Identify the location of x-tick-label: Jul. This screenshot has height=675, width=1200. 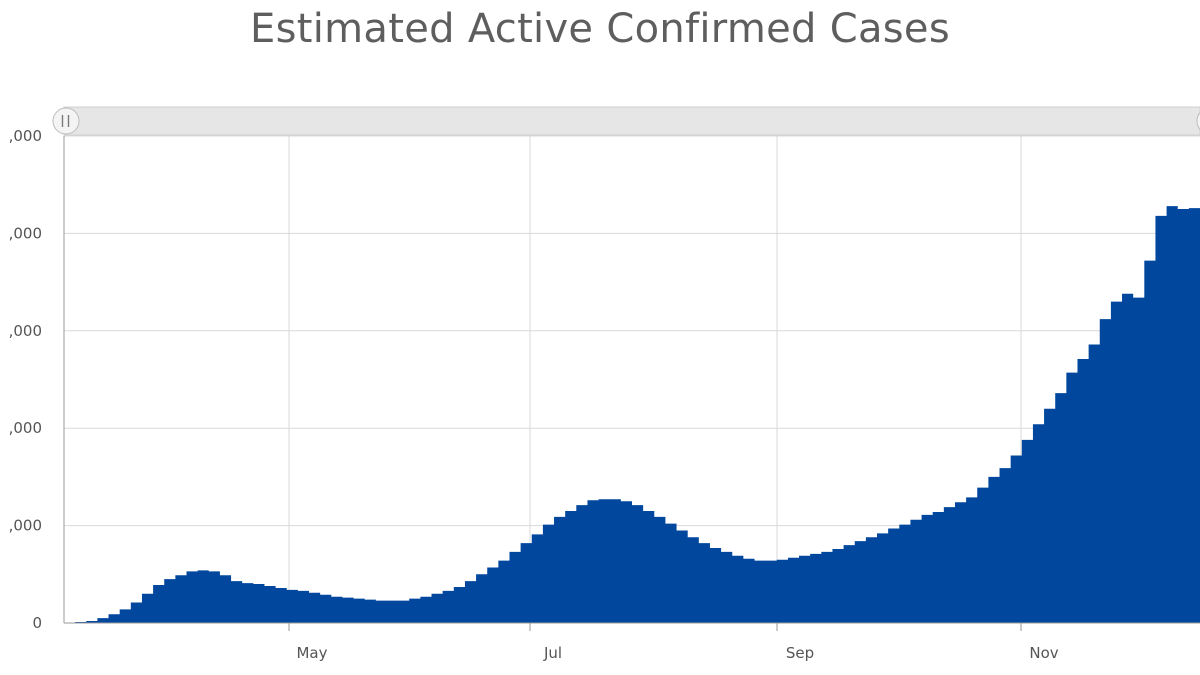
(552, 653).